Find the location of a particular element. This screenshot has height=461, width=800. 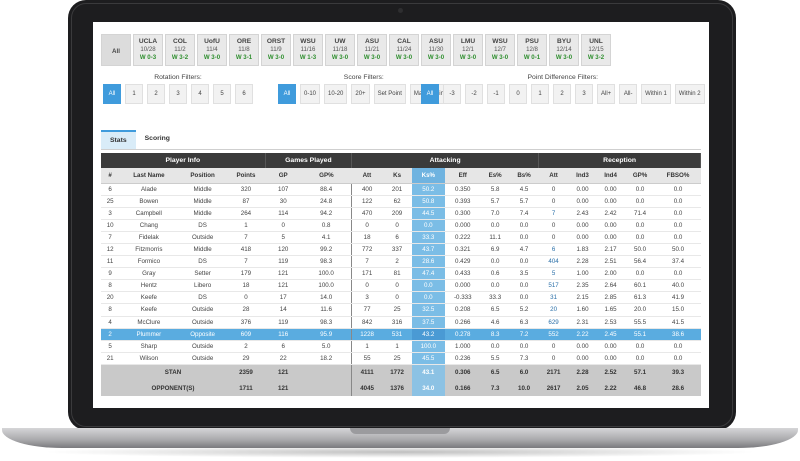

pointdiff-filter-button: All+ is located at coordinates (606, 94).